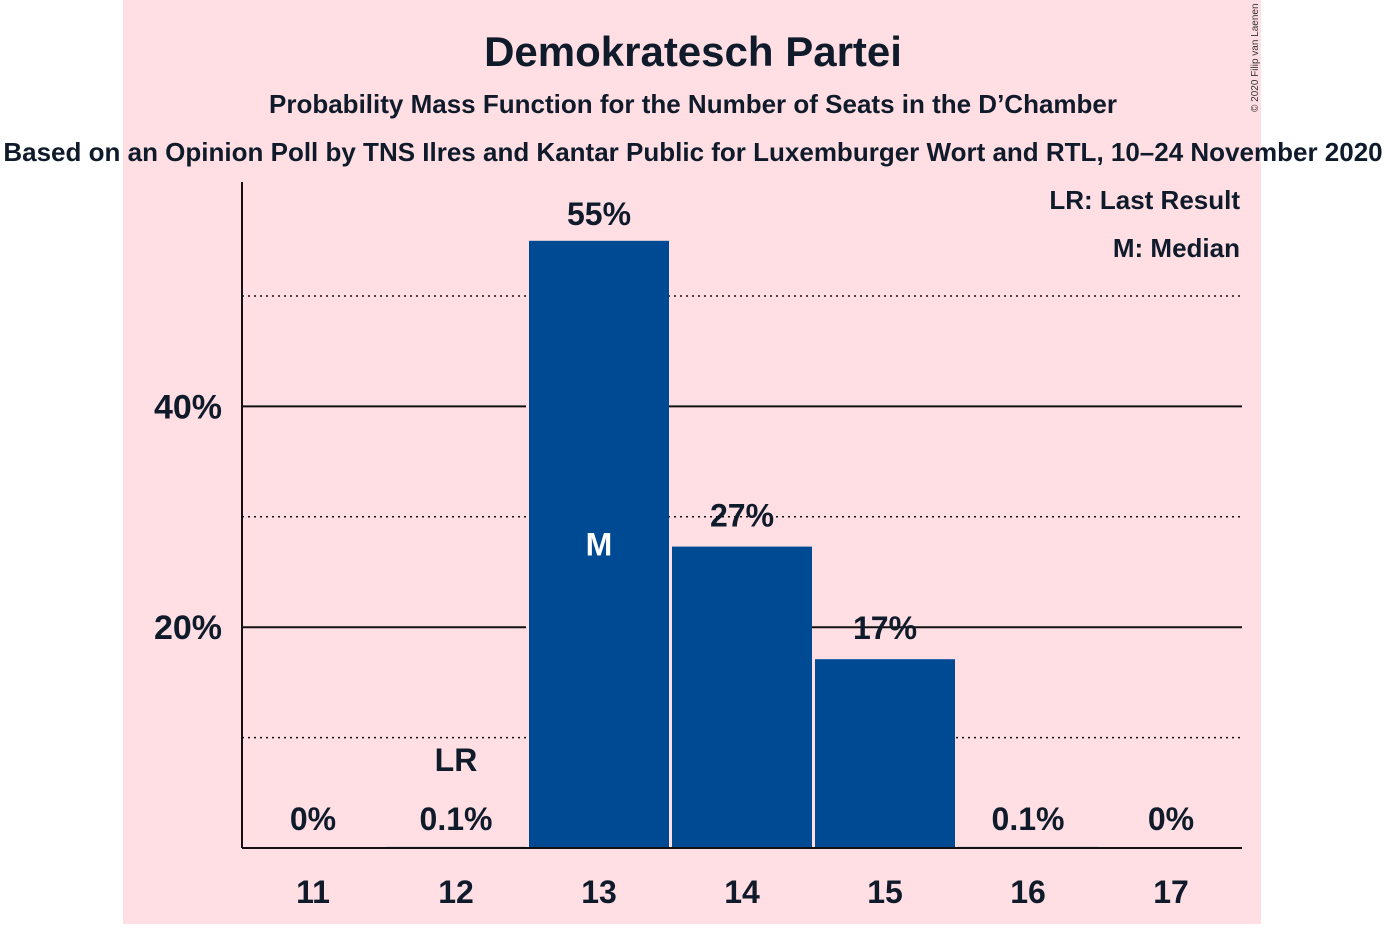 Image resolution: width=1386 pixels, height=929 pixels. I want to click on y-tick-label: 20%, so click(188, 628).